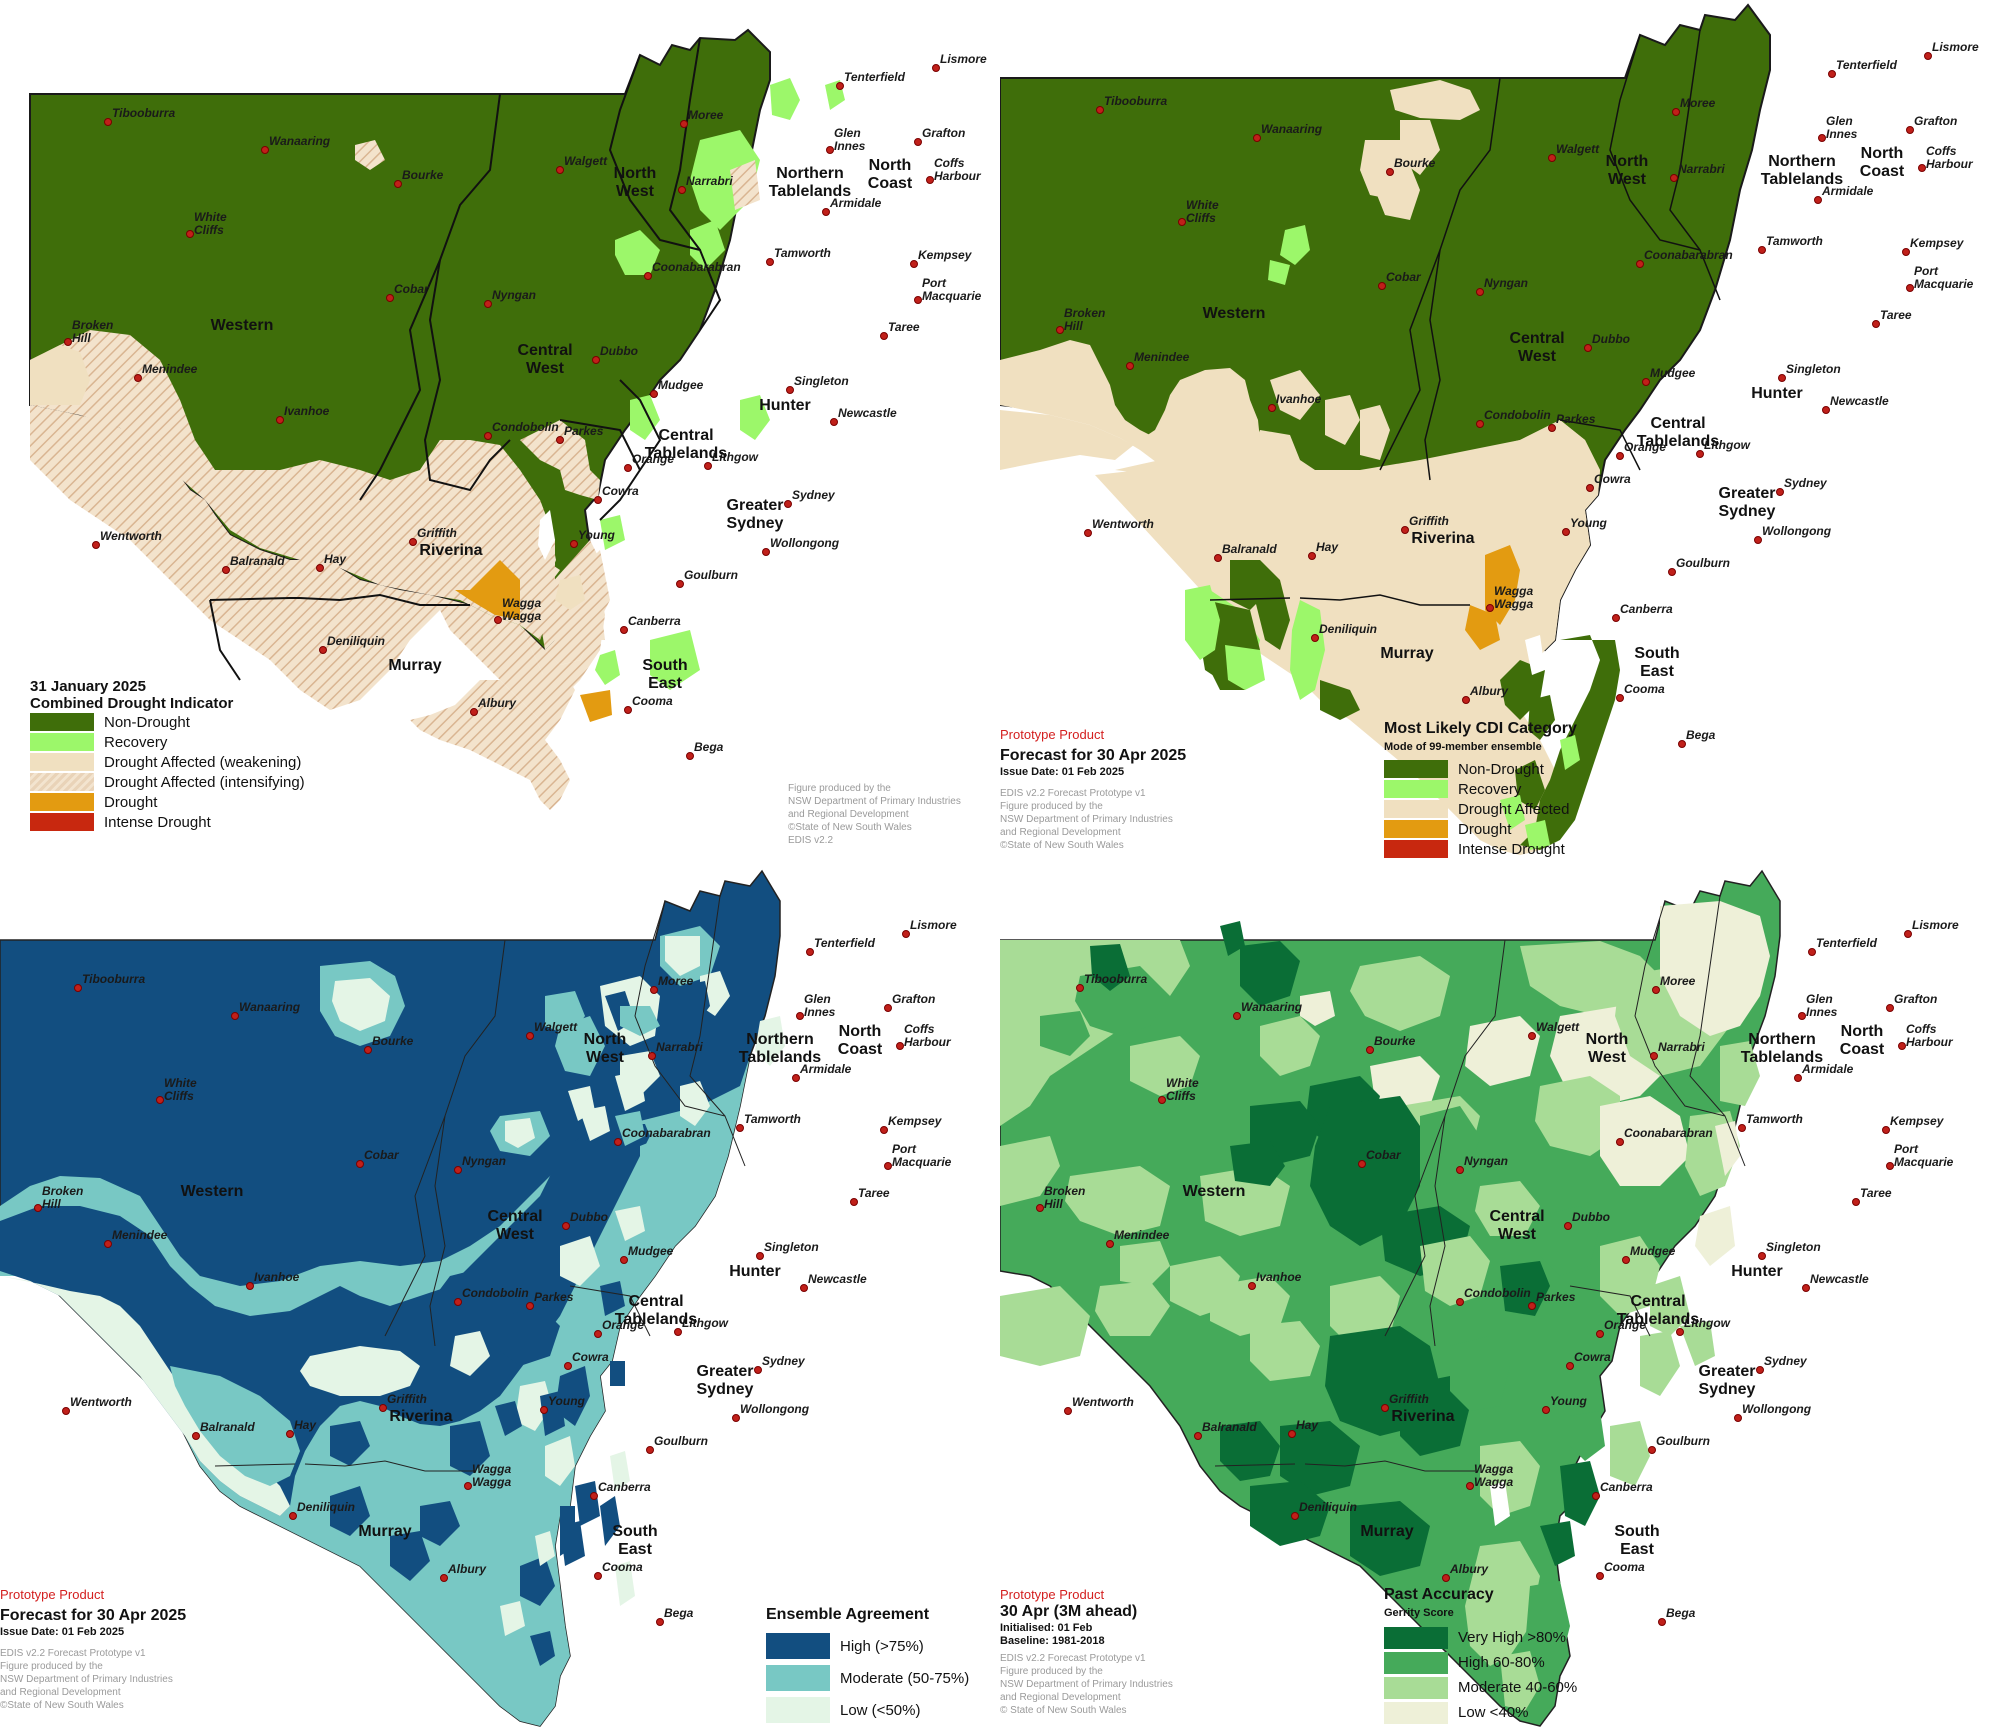  Describe the element at coordinates (665, 683) in the screenshot. I see `region-label: East` at that location.